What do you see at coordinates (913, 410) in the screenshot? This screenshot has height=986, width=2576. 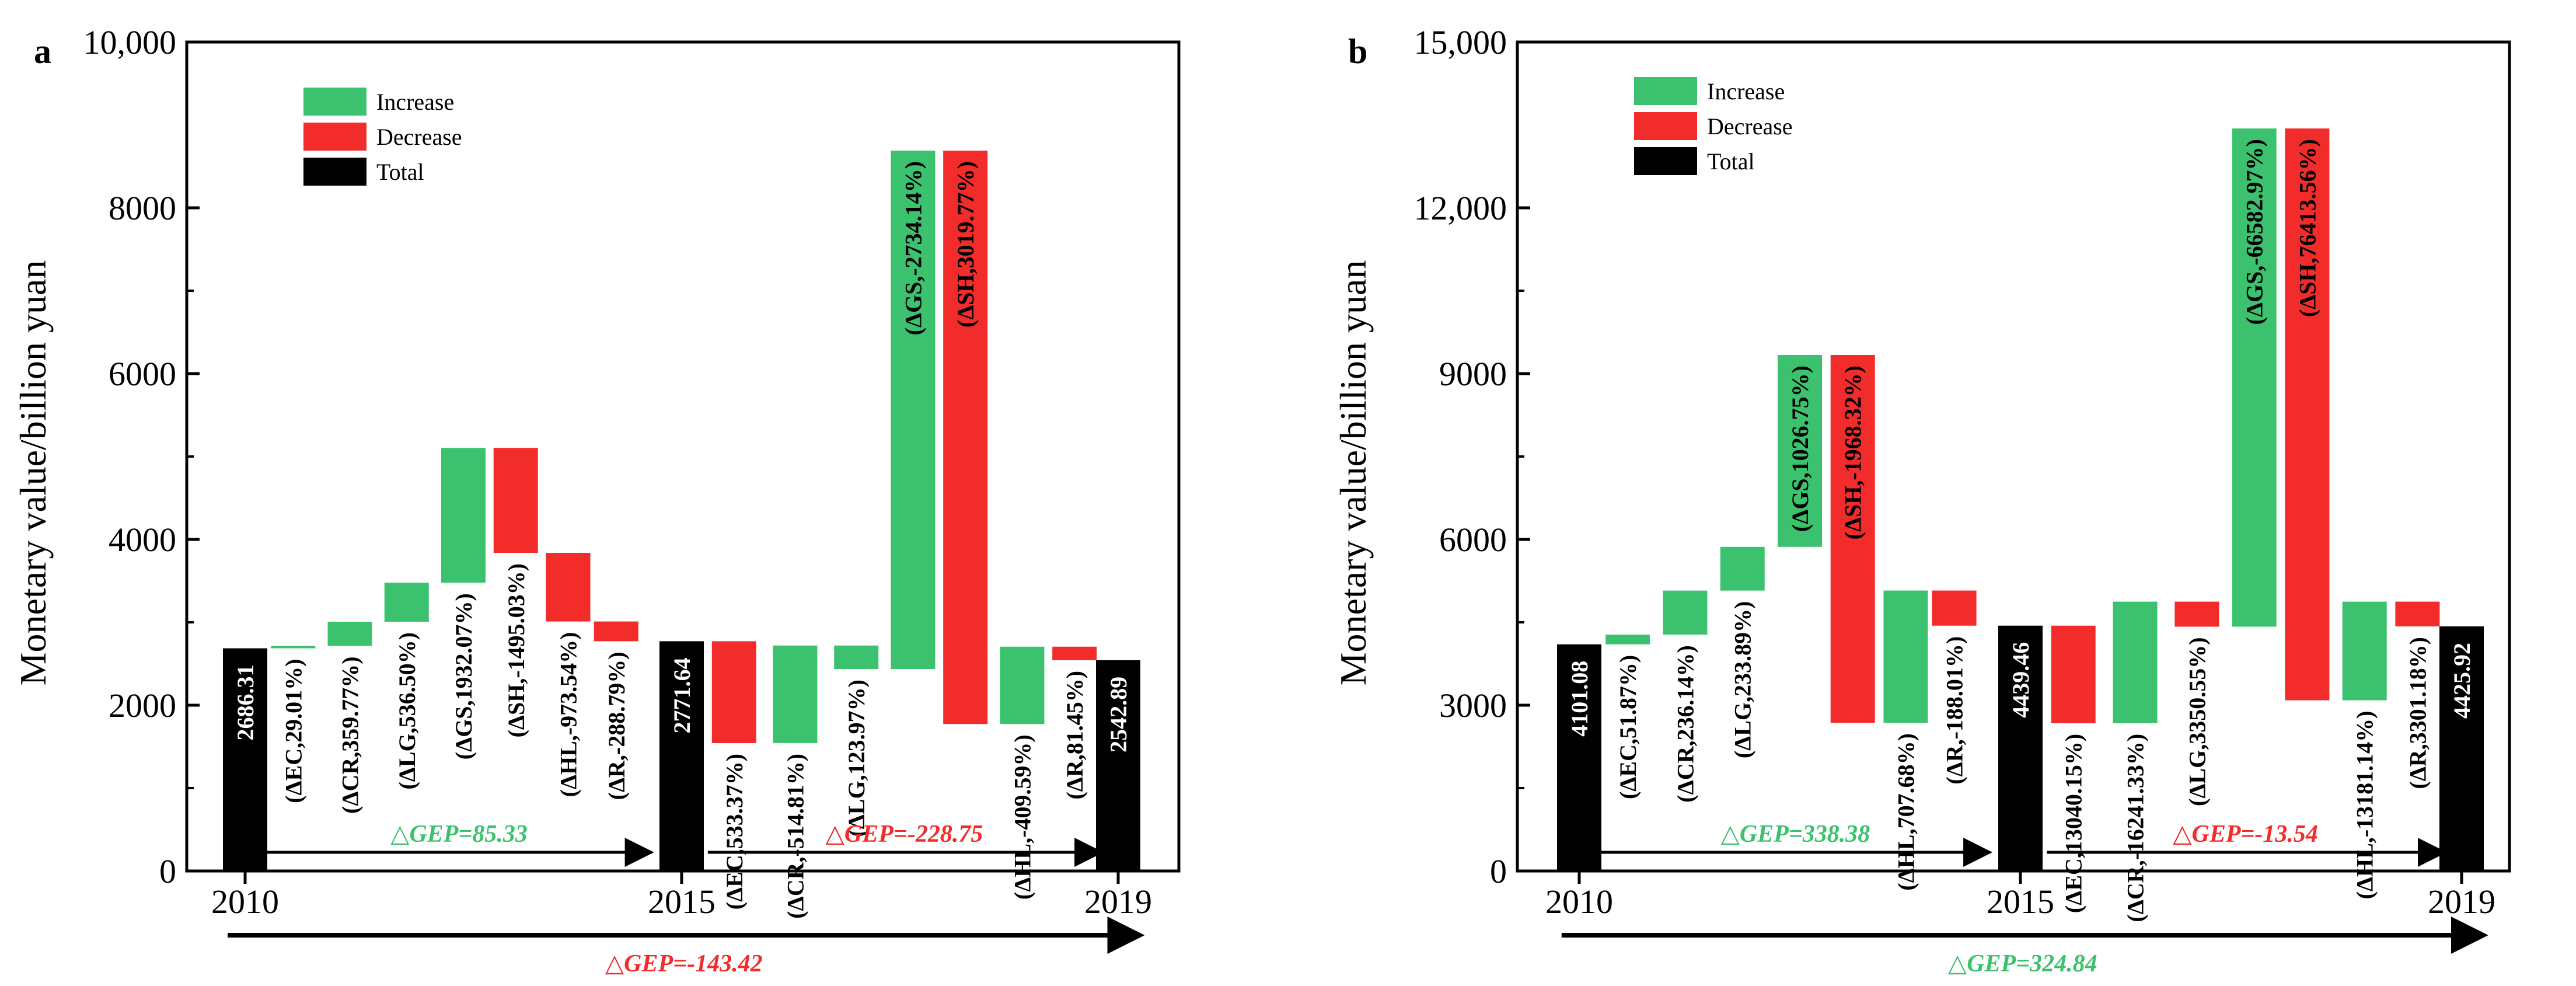 I see `bar-increase: (ΔGS,-2734.14%)` at bounding box center [913, 410].